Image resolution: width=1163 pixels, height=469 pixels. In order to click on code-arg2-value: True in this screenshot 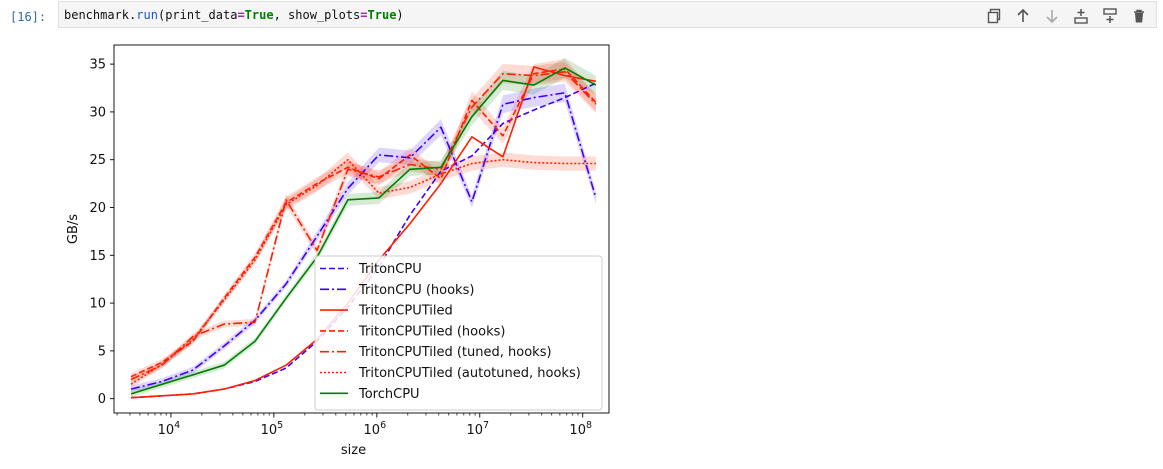, I will do `click(382, 15)`.